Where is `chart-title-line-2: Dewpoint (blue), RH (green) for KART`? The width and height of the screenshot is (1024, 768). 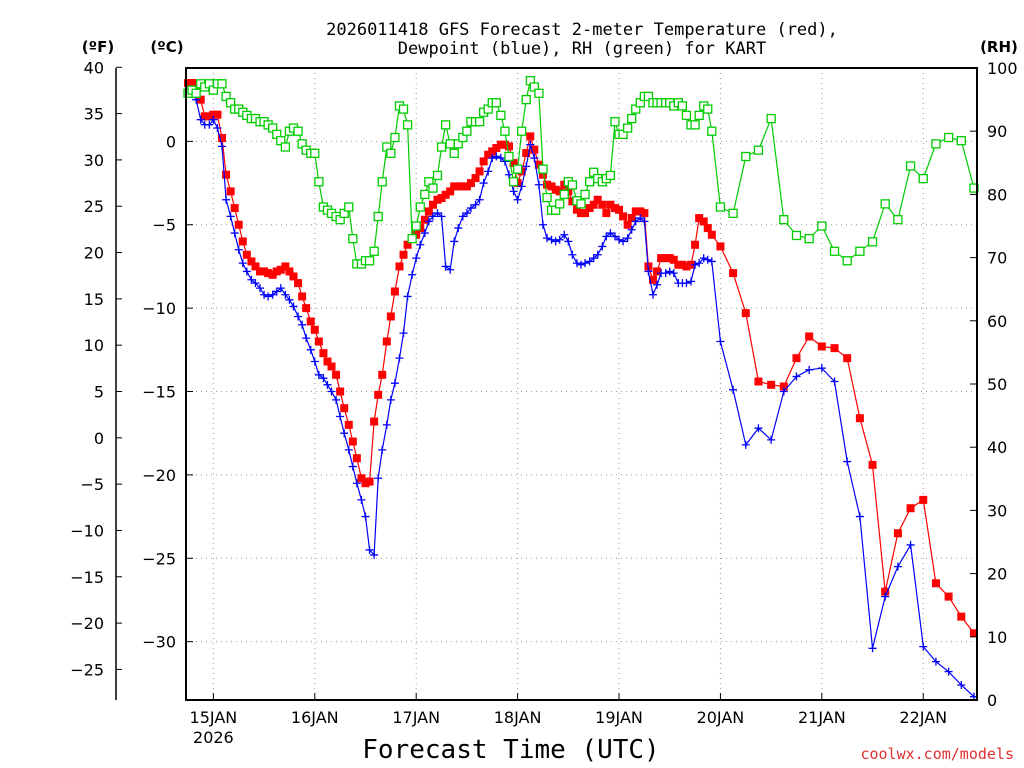 chart-title-line-2: Dewpoint (blue), RH (green) for KART is located at coordinates (582, 49).